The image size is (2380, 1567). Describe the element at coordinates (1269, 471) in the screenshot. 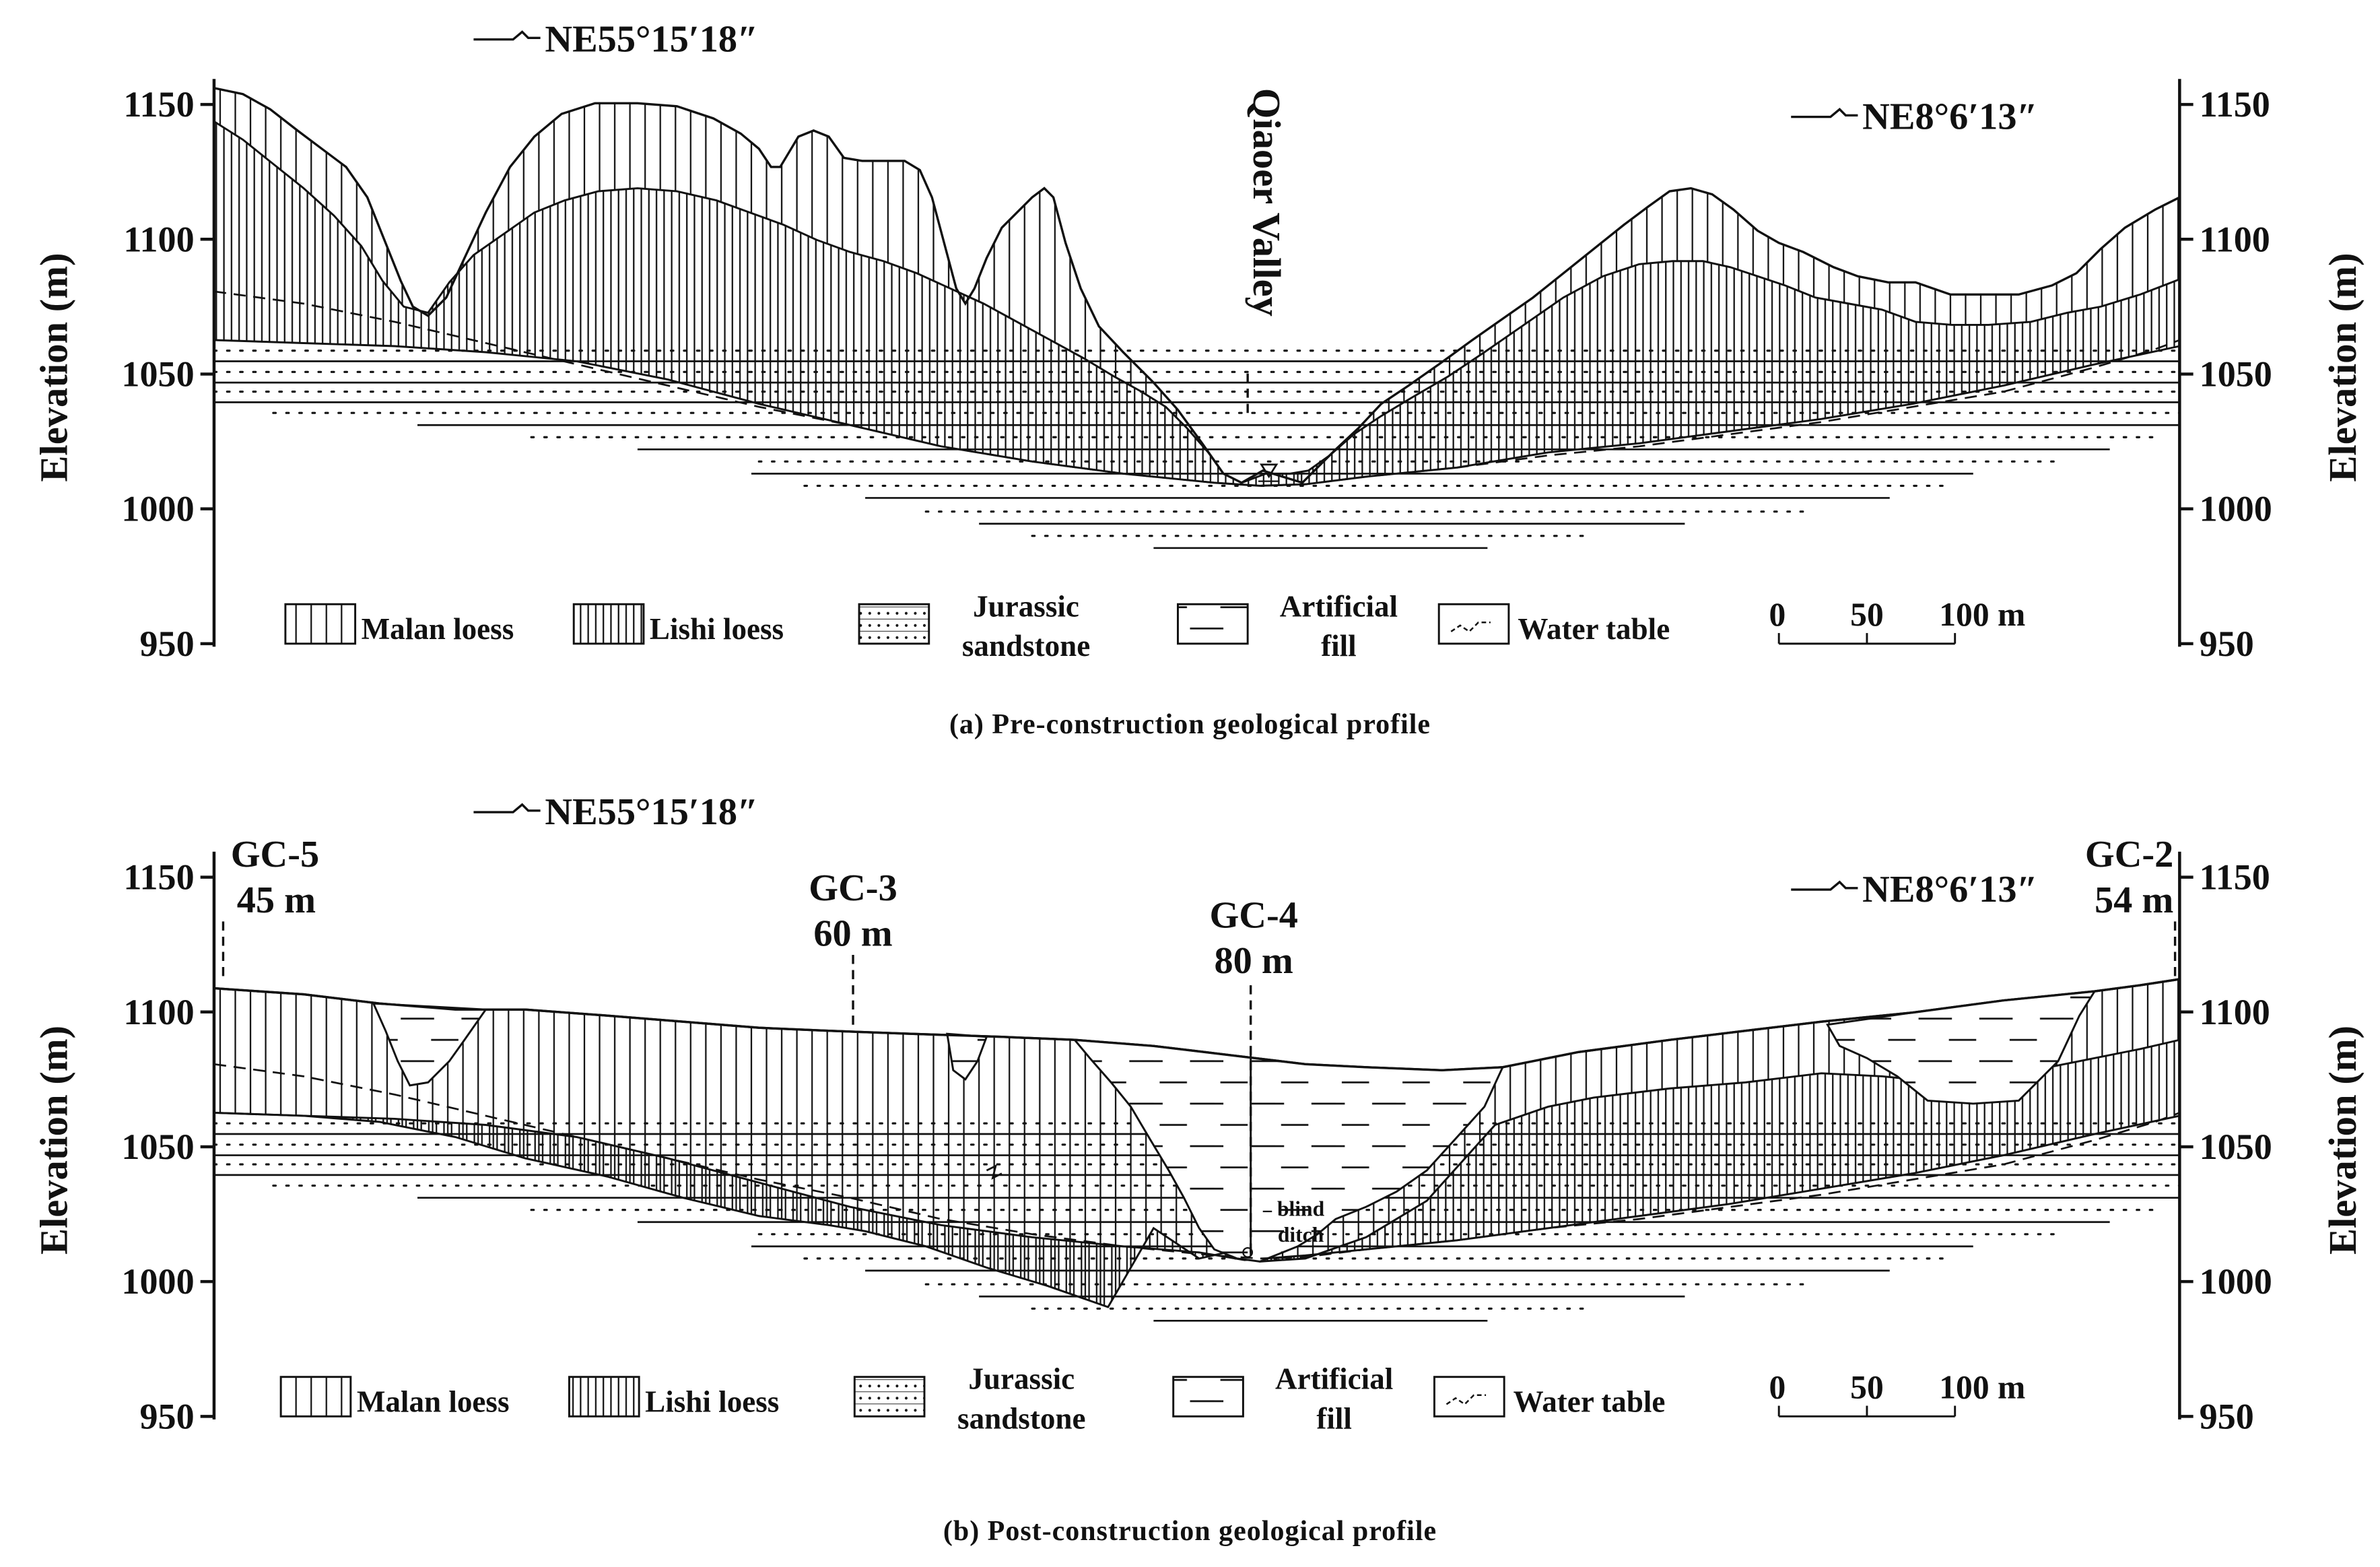

I see `water-level-marker` at that location.